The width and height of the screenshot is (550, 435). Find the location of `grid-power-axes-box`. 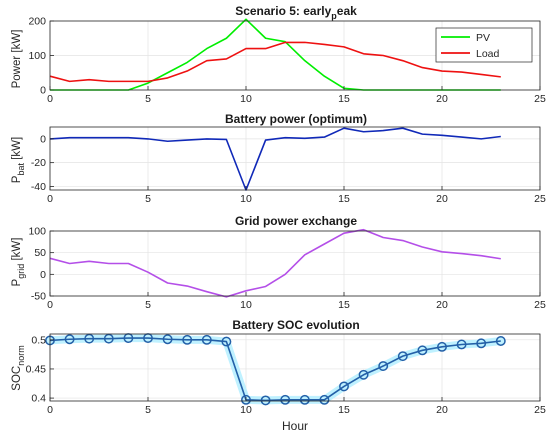

grid-power-axes-box is located at coordinates (295, 263).